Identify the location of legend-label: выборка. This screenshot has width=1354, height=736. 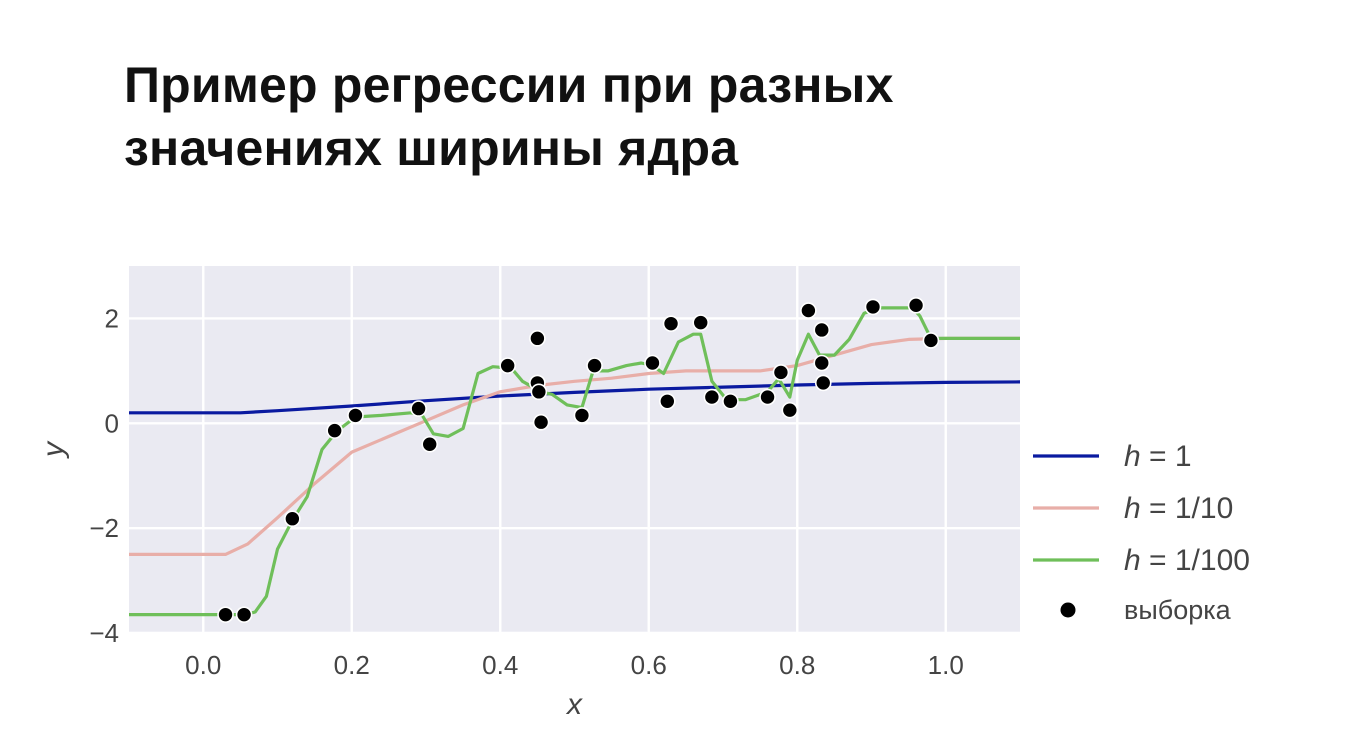
(1178, 610).